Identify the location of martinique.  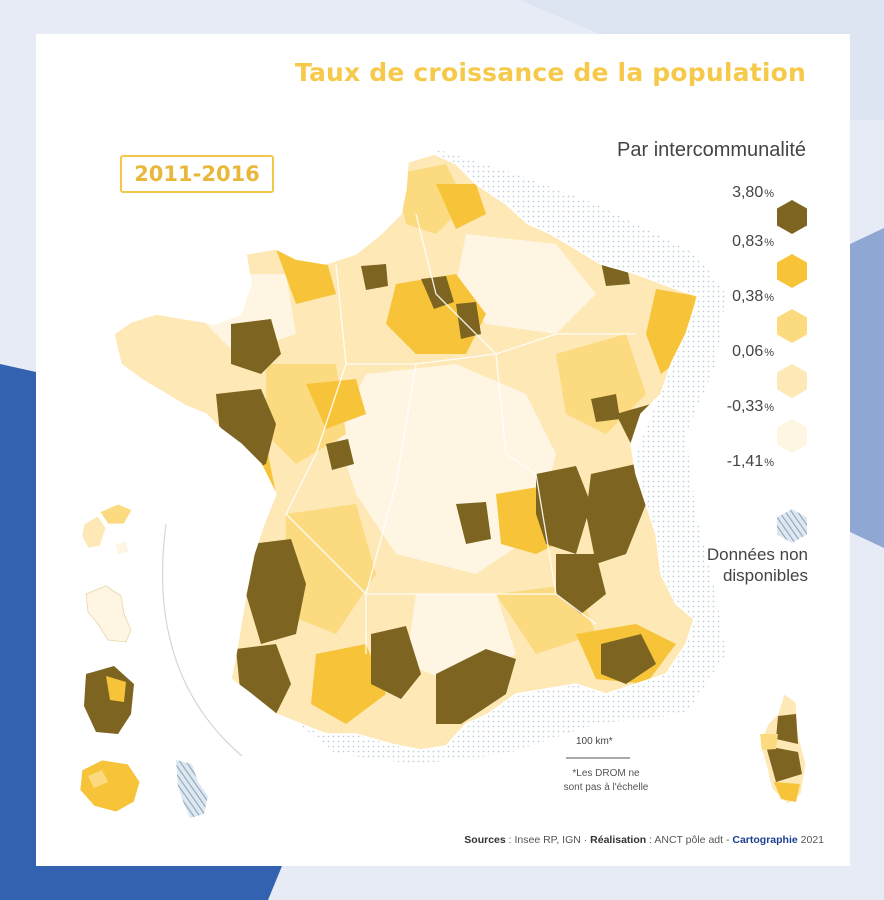
(108, 614).